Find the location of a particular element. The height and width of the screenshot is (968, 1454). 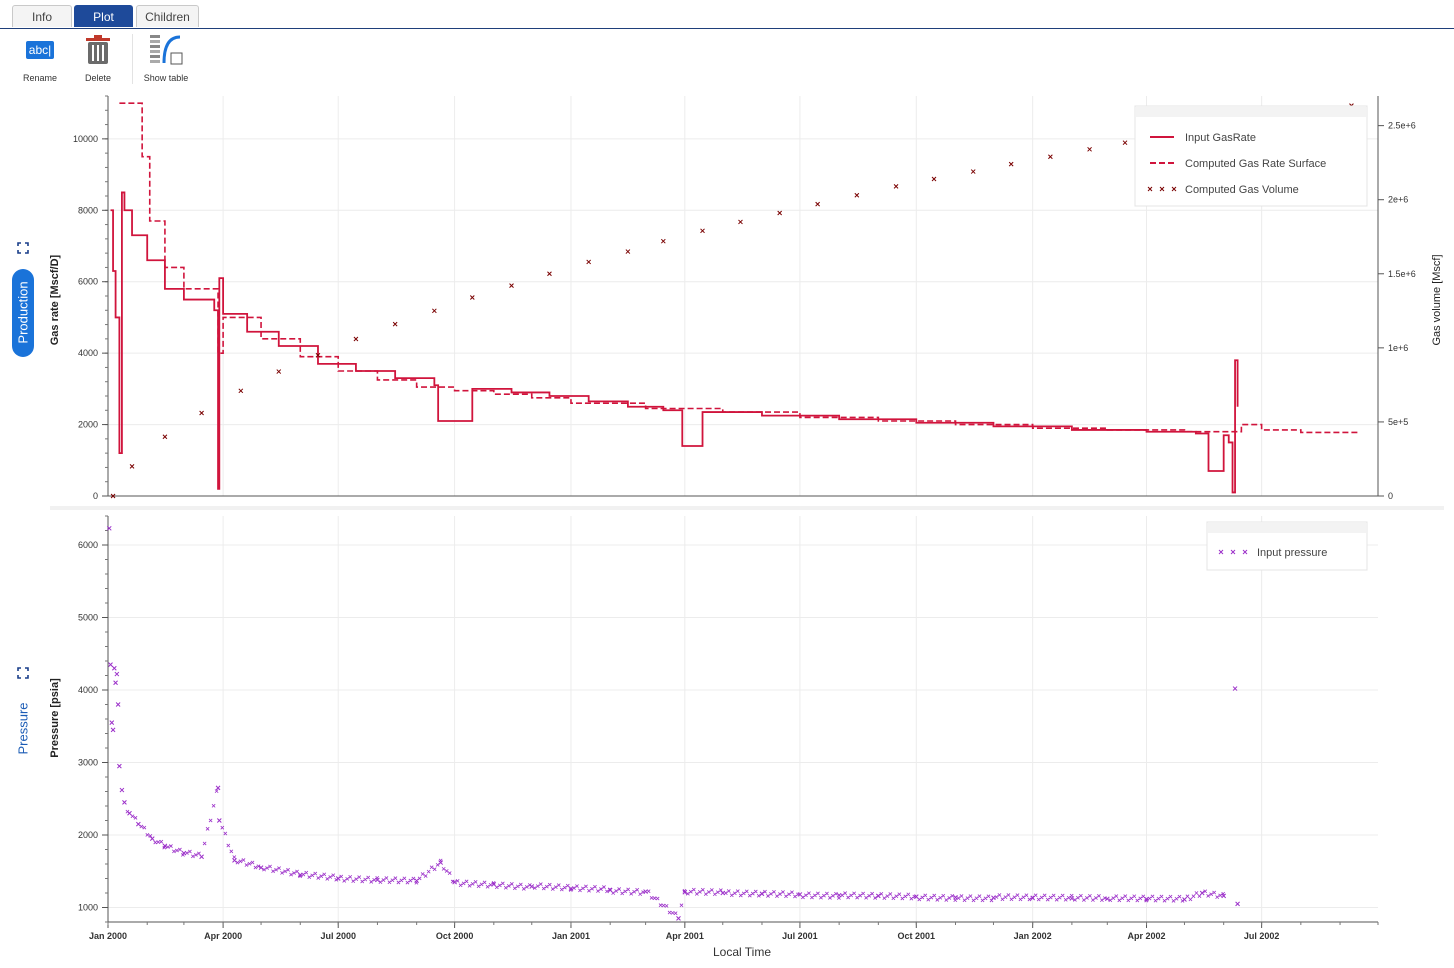

x-tick-label-10: Jul 2002 is located at coordinates (1262, 936).